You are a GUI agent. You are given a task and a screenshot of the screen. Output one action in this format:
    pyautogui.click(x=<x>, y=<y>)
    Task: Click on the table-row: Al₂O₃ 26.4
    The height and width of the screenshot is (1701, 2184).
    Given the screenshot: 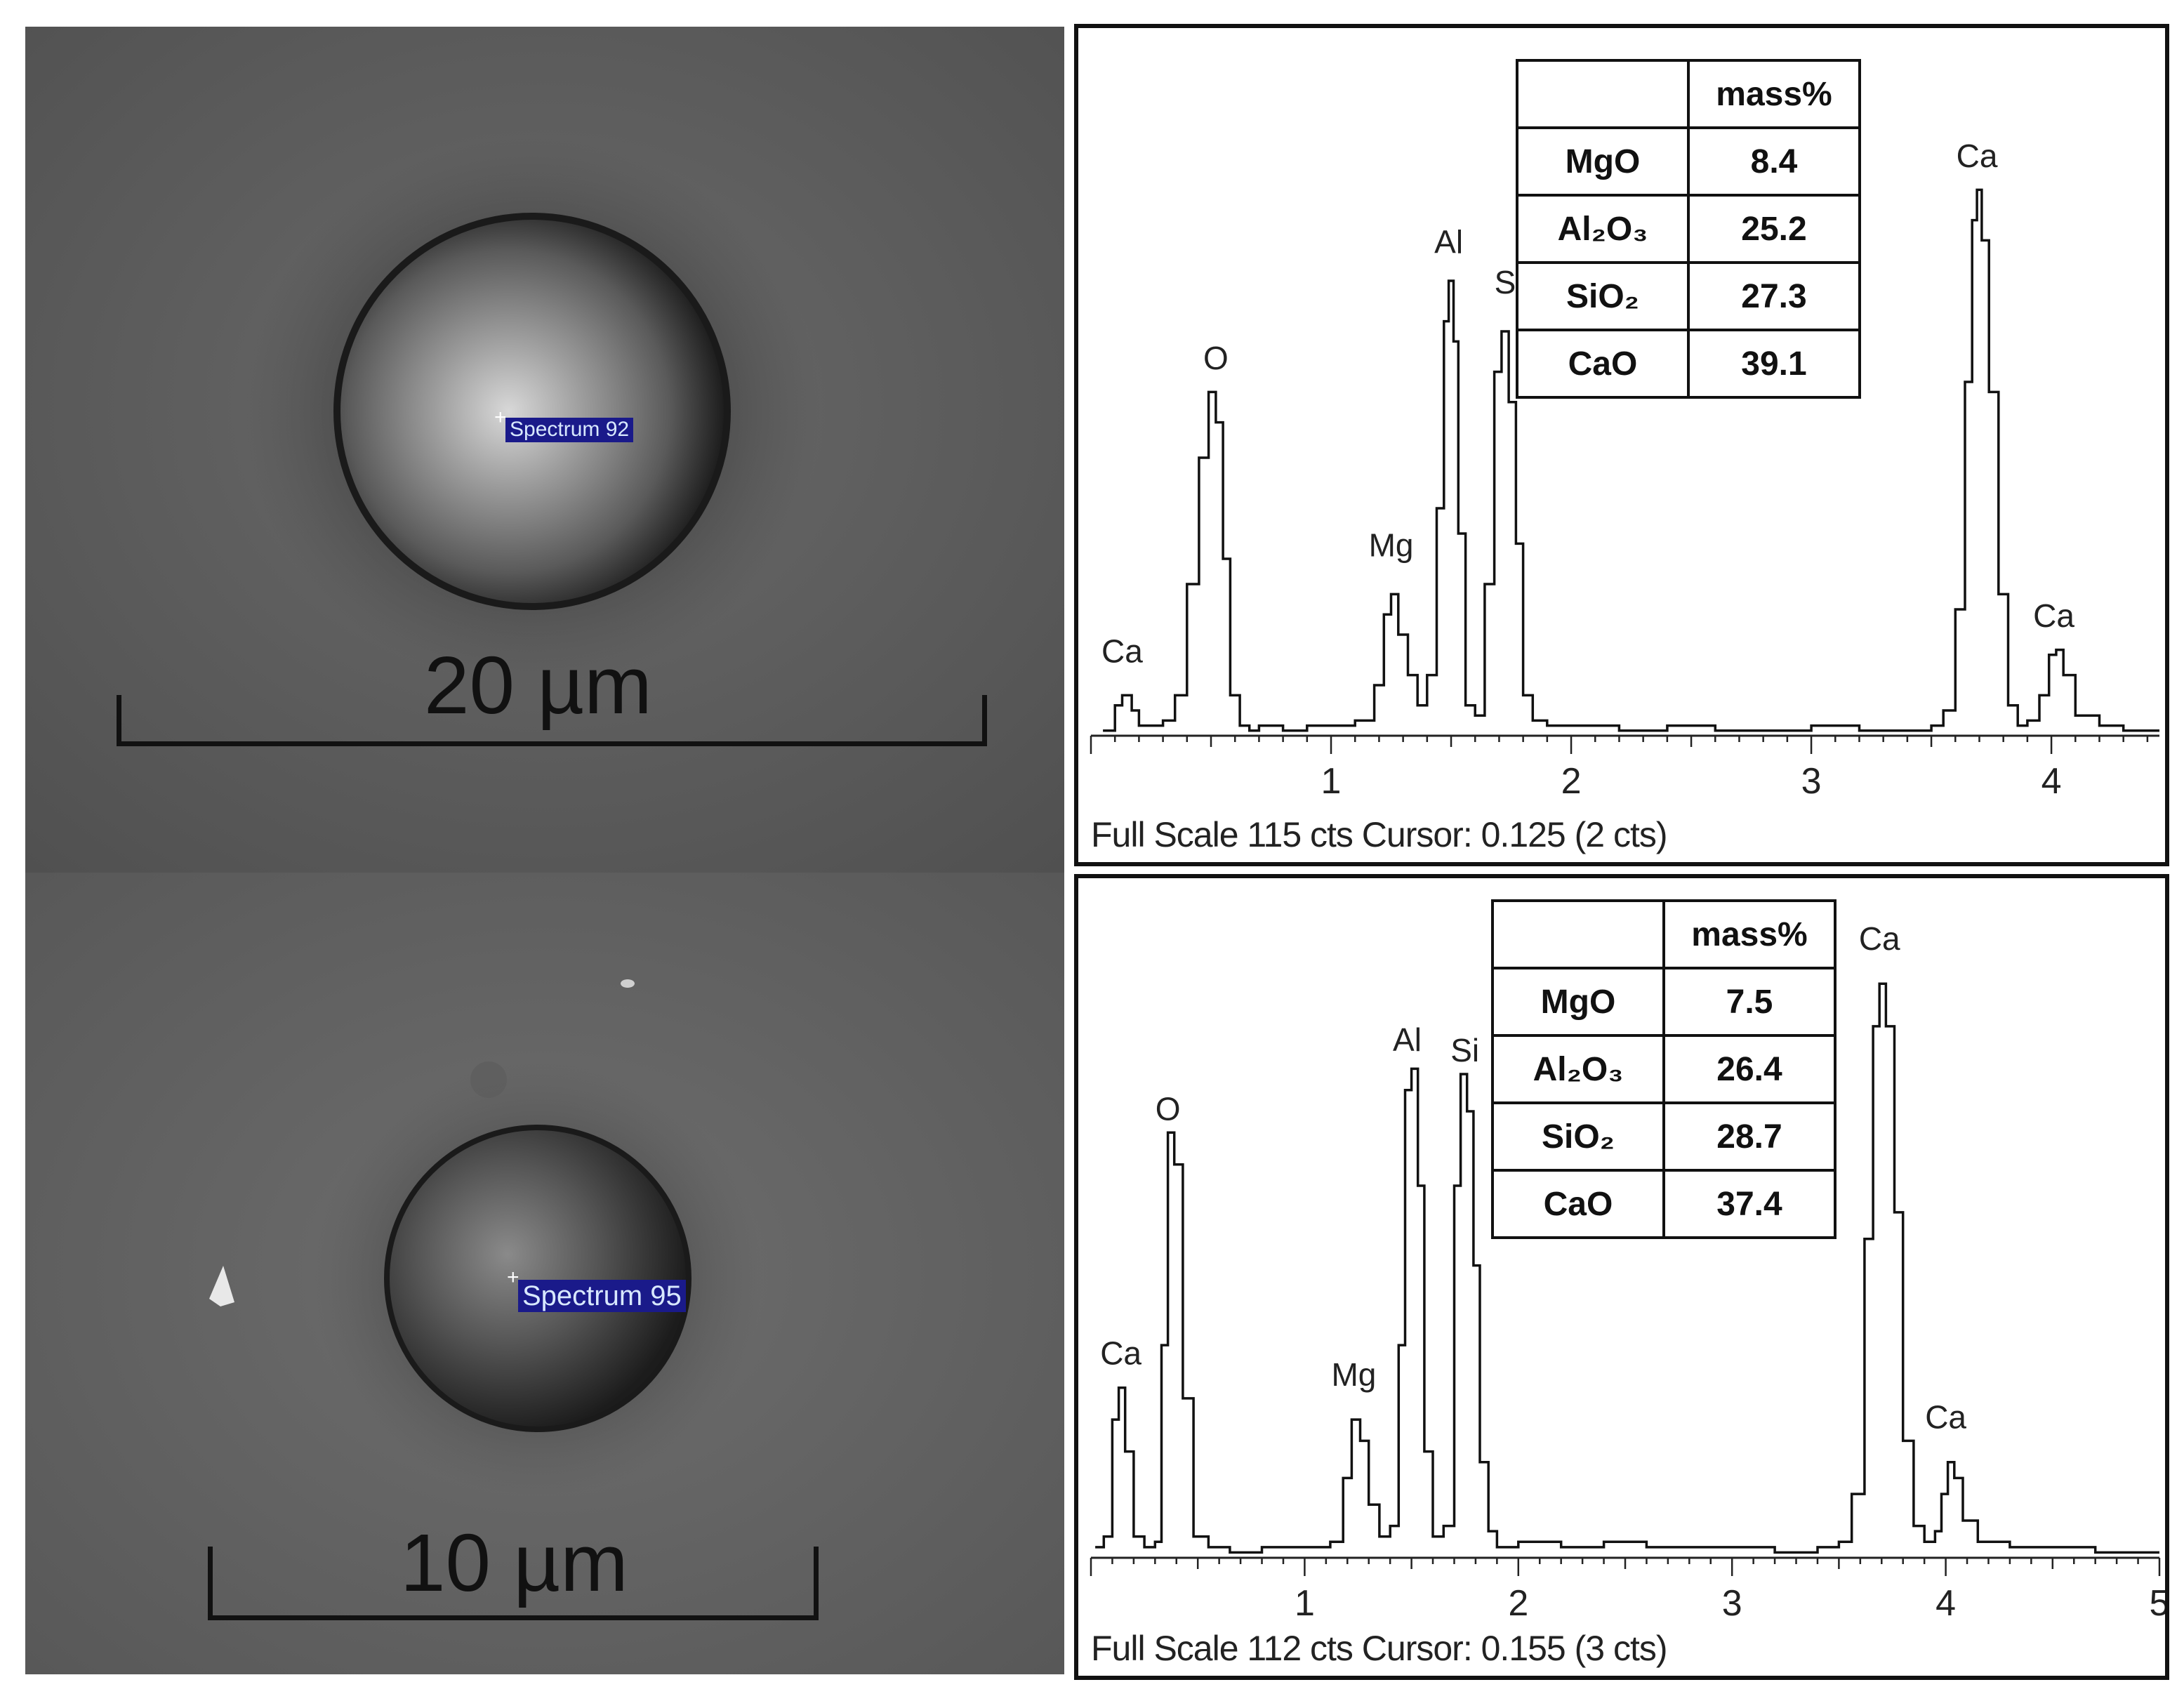 What is the action you would take?
    pyautogui.click(x=1664, y=1069)
    